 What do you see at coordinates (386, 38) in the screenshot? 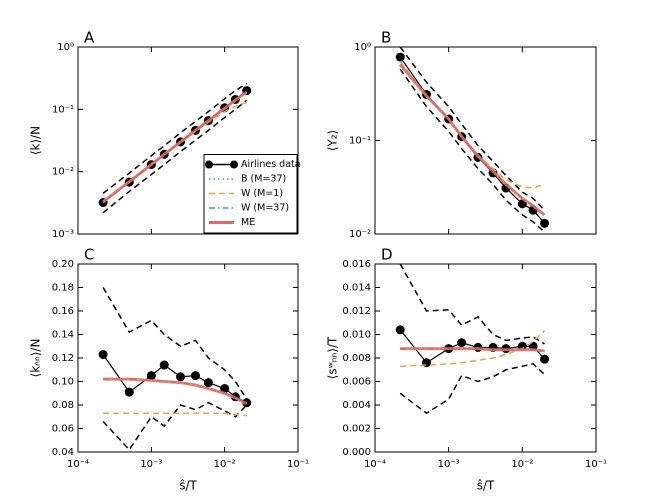
I see `panel-title: B` at bounding box center [386, 38].